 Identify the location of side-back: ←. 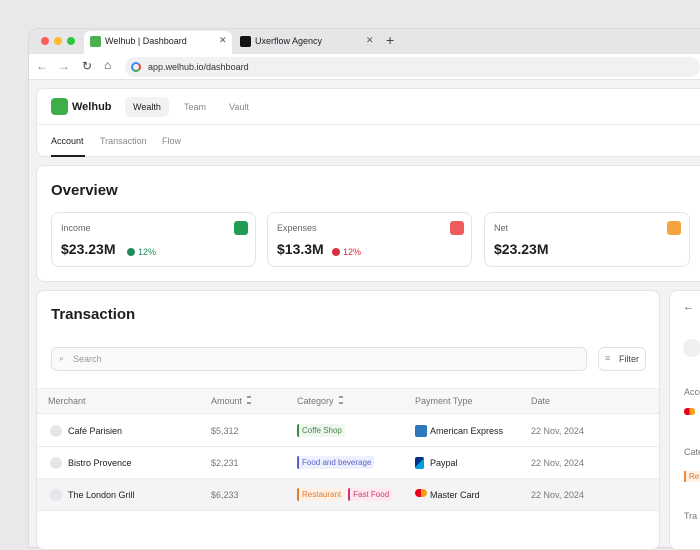
(688, 307).